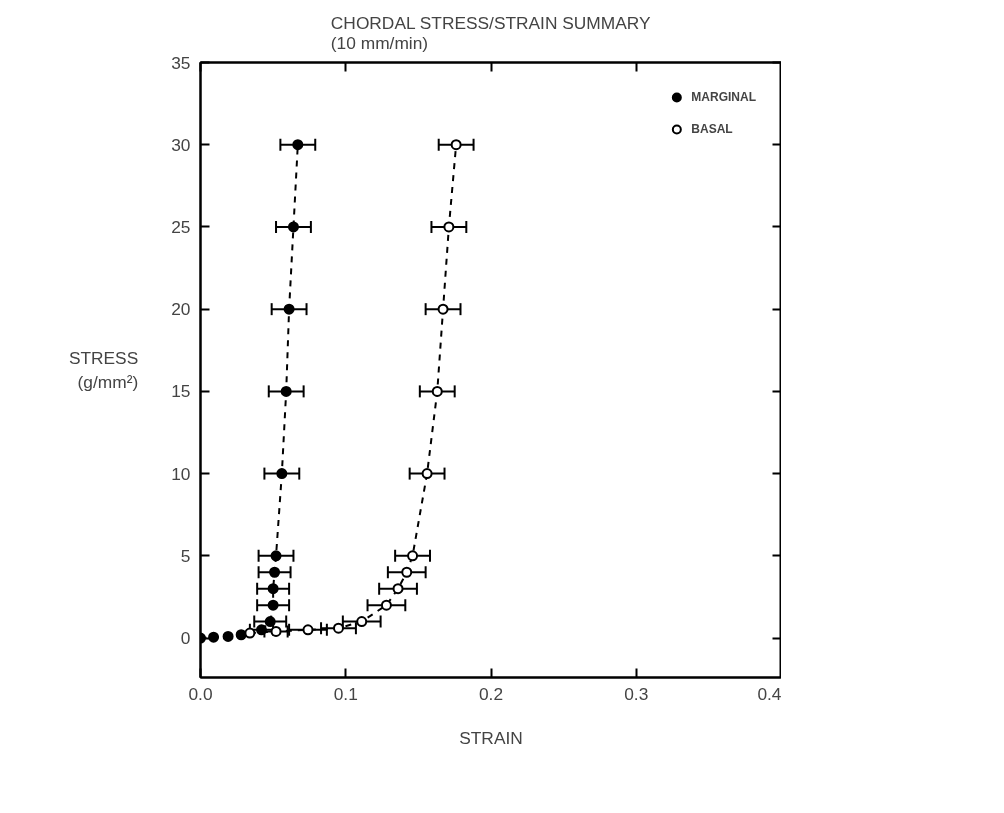 The width and height of the screenshot is (1004, 813). Describe the element at coordinates (185, 638) in the screenshot. I see `y-tick-label: 0` at that location.